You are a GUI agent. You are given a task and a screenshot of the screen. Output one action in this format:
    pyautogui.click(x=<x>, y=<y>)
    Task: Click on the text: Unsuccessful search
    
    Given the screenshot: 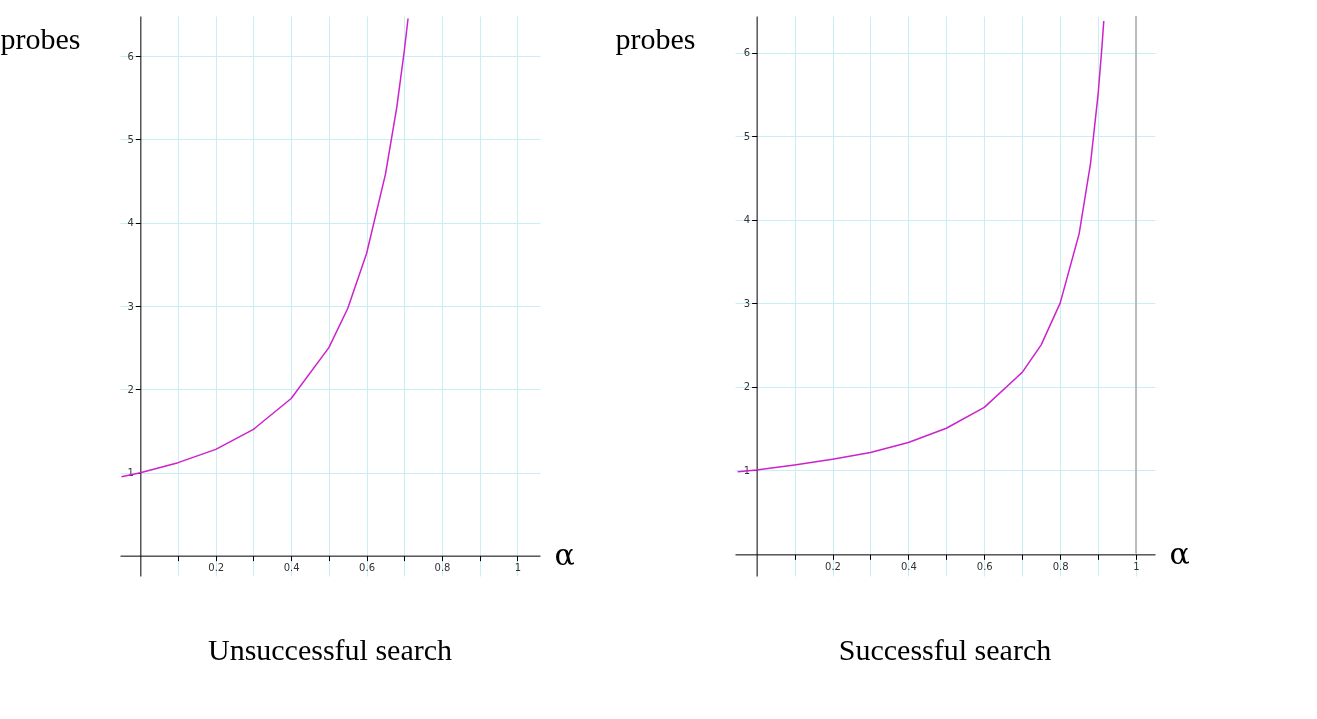 What is the action you would take?
    pyautogui.click(x=330, y=649)
    